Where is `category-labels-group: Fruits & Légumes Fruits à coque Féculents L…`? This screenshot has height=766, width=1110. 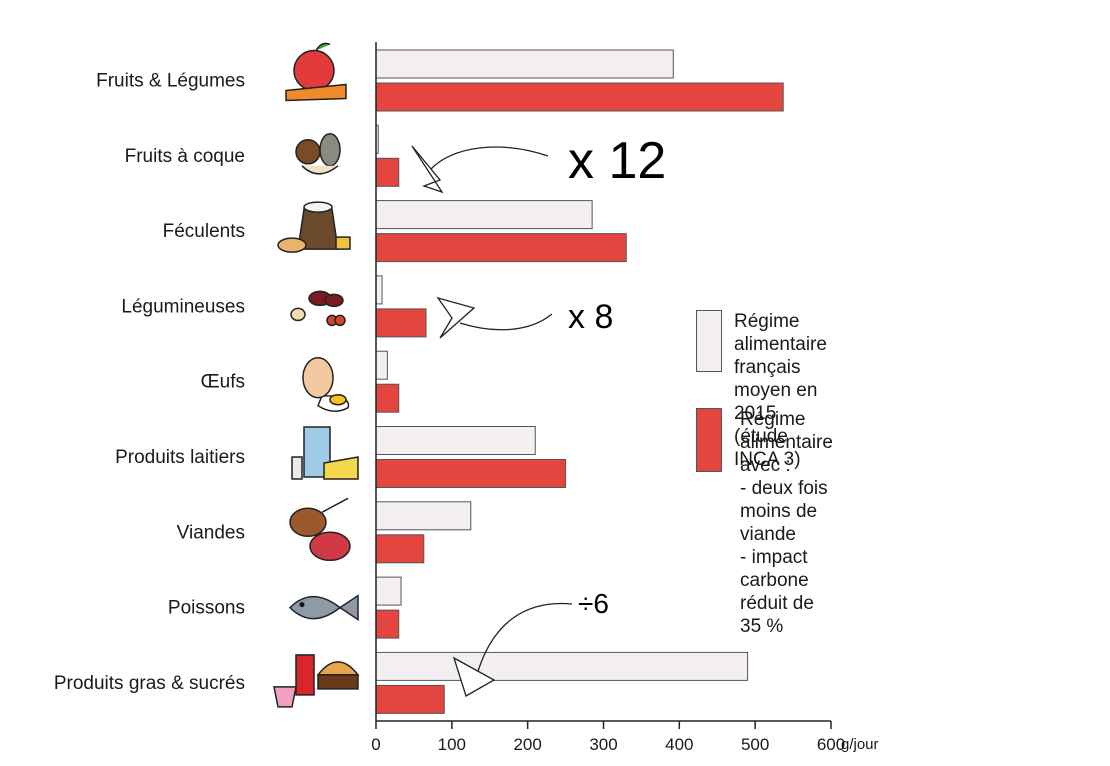 category-labels-group: Fruits & Légumes Fruits à coque Féculents L… is located at coordinates (149, 382).